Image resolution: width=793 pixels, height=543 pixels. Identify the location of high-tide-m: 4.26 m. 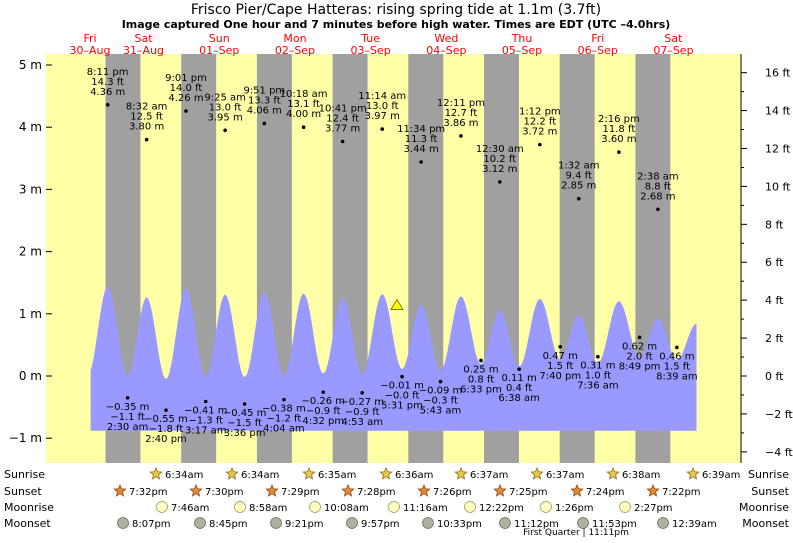
(185, 98).